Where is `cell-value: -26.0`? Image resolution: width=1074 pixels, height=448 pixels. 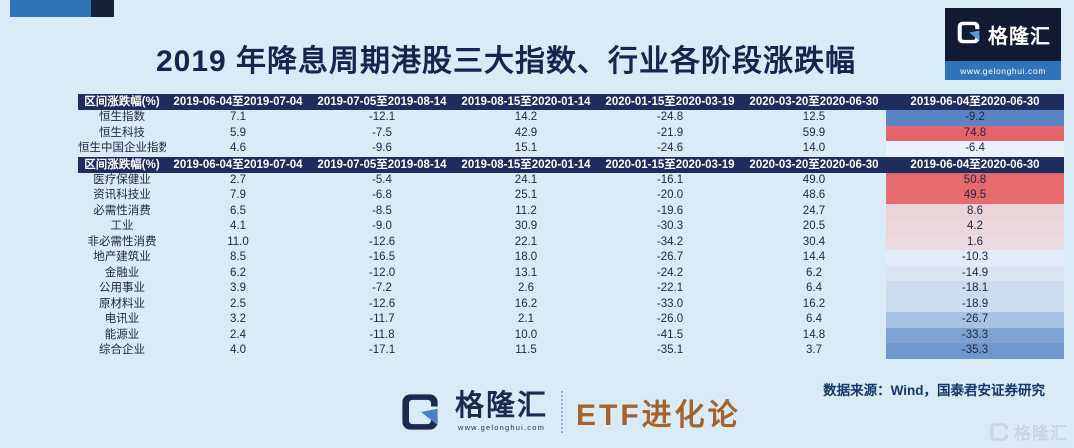
cell-value: -26.0 is located at coordinates (670, 319).